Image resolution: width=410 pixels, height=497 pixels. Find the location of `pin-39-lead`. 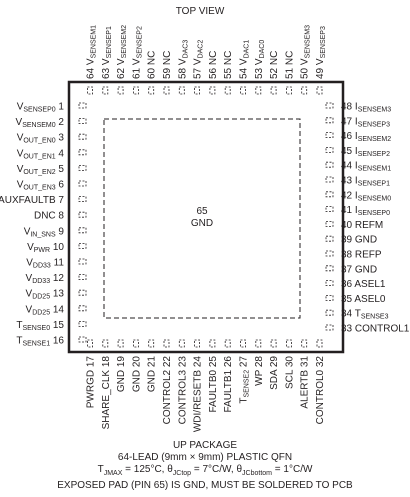

pin-39-lead is located at coordinates (329, 238).